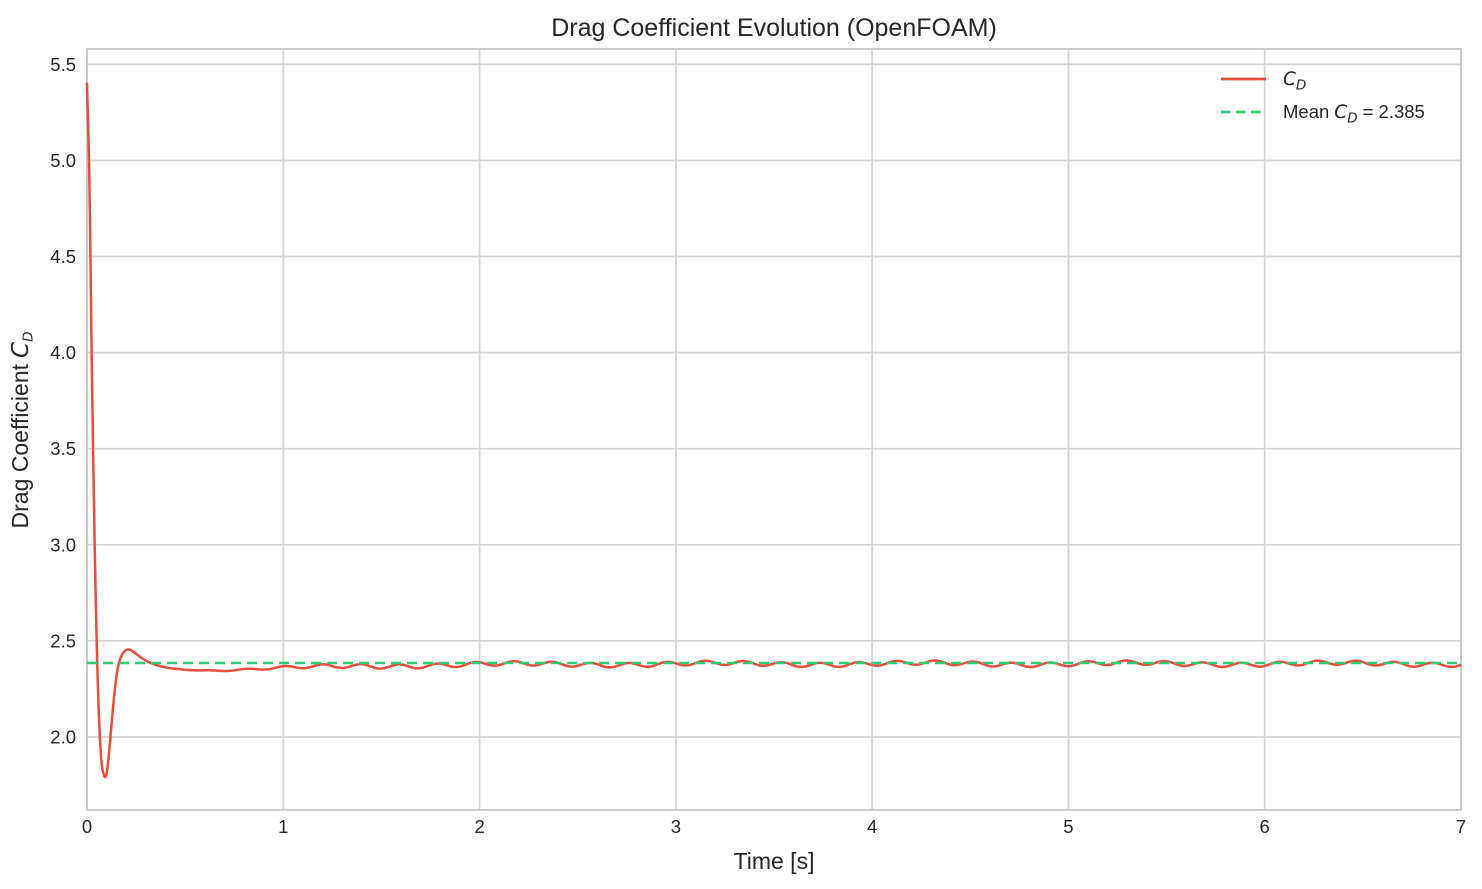 The width and height of the screenshot is (1482, 889). I want to click on y-tick-labels: 2.0 2.5 3.0 3.5 4.0 4.5 5.0 5.5, so click(63, 401).